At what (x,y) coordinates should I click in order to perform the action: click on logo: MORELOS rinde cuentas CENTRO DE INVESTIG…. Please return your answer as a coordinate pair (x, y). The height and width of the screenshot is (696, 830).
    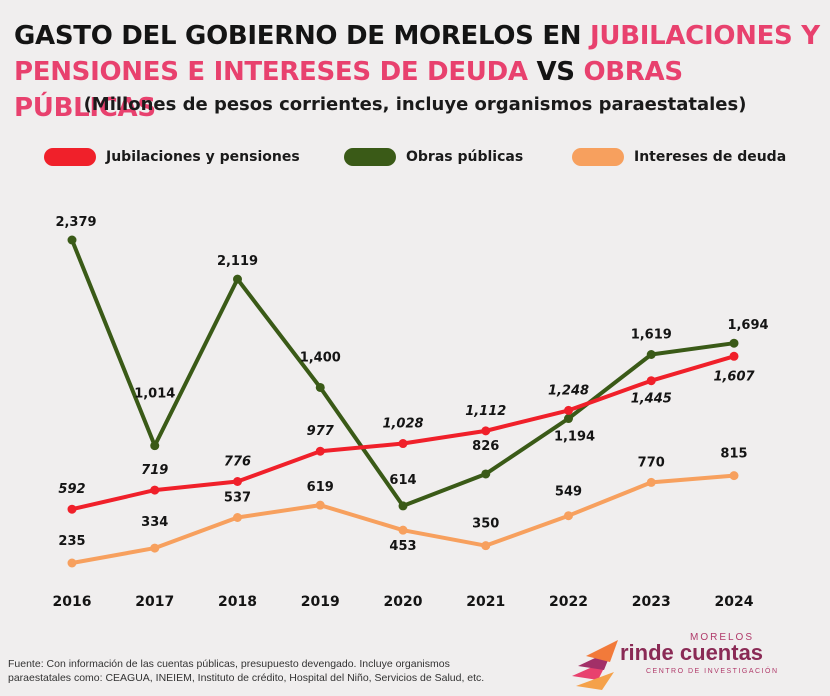
    Looking at the image, I should click on (698, 662).